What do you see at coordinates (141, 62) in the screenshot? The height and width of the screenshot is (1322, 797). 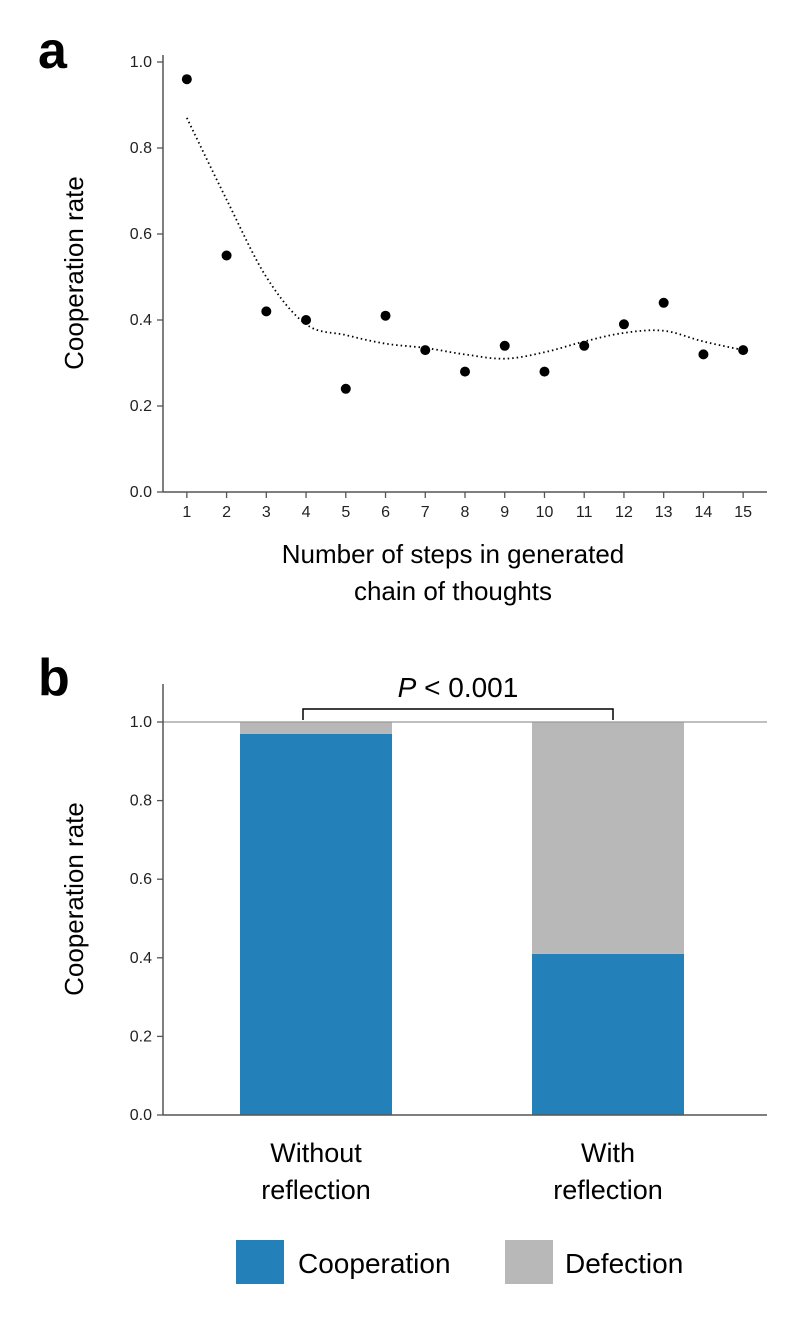 I see `panel-a-y-tick-label: 1.0` at bounding box center [141, 62].